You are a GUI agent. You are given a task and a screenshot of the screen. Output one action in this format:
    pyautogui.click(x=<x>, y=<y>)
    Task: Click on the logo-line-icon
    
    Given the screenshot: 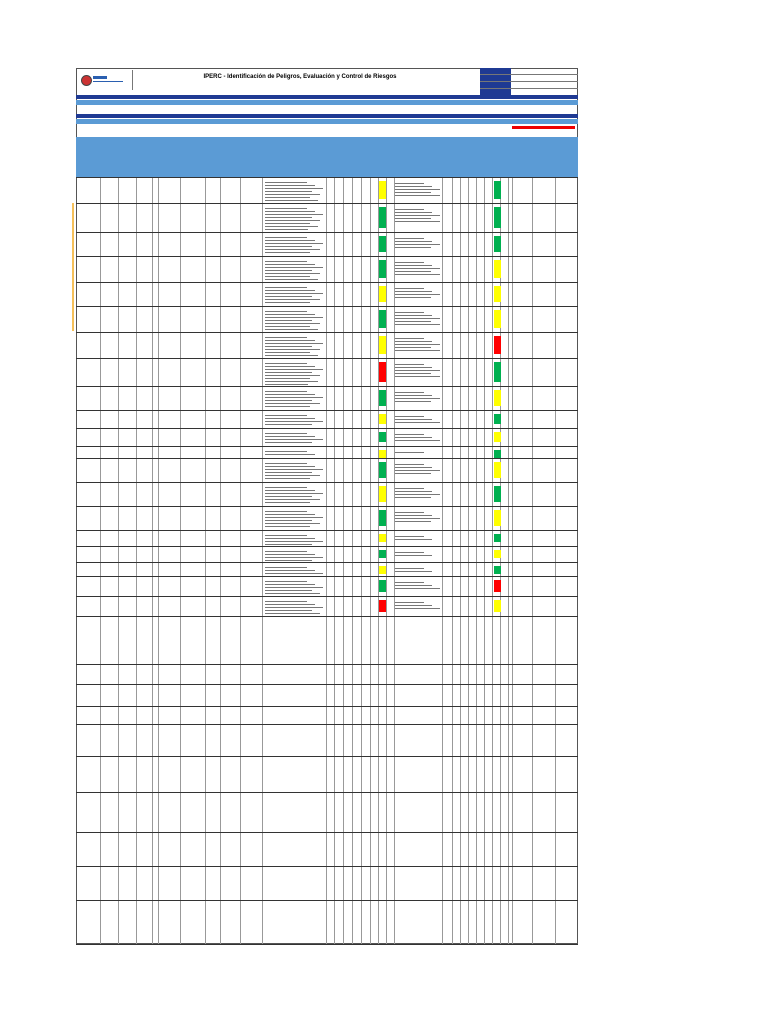 What is the action you would take?
    pyautogui.click(x=108, y=81)
    